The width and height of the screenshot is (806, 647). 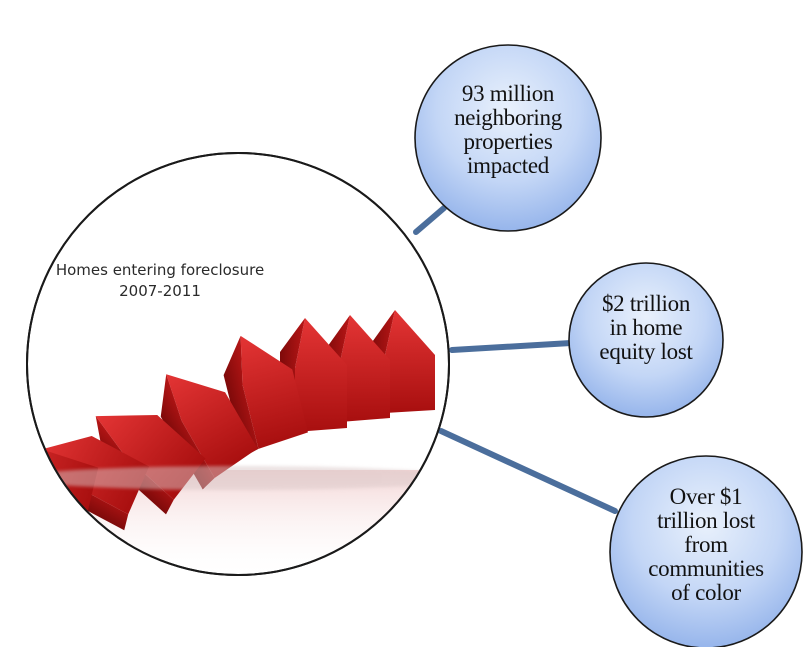 I want to click on bubble-3-line-4: communities, so click(x=706, y=568).